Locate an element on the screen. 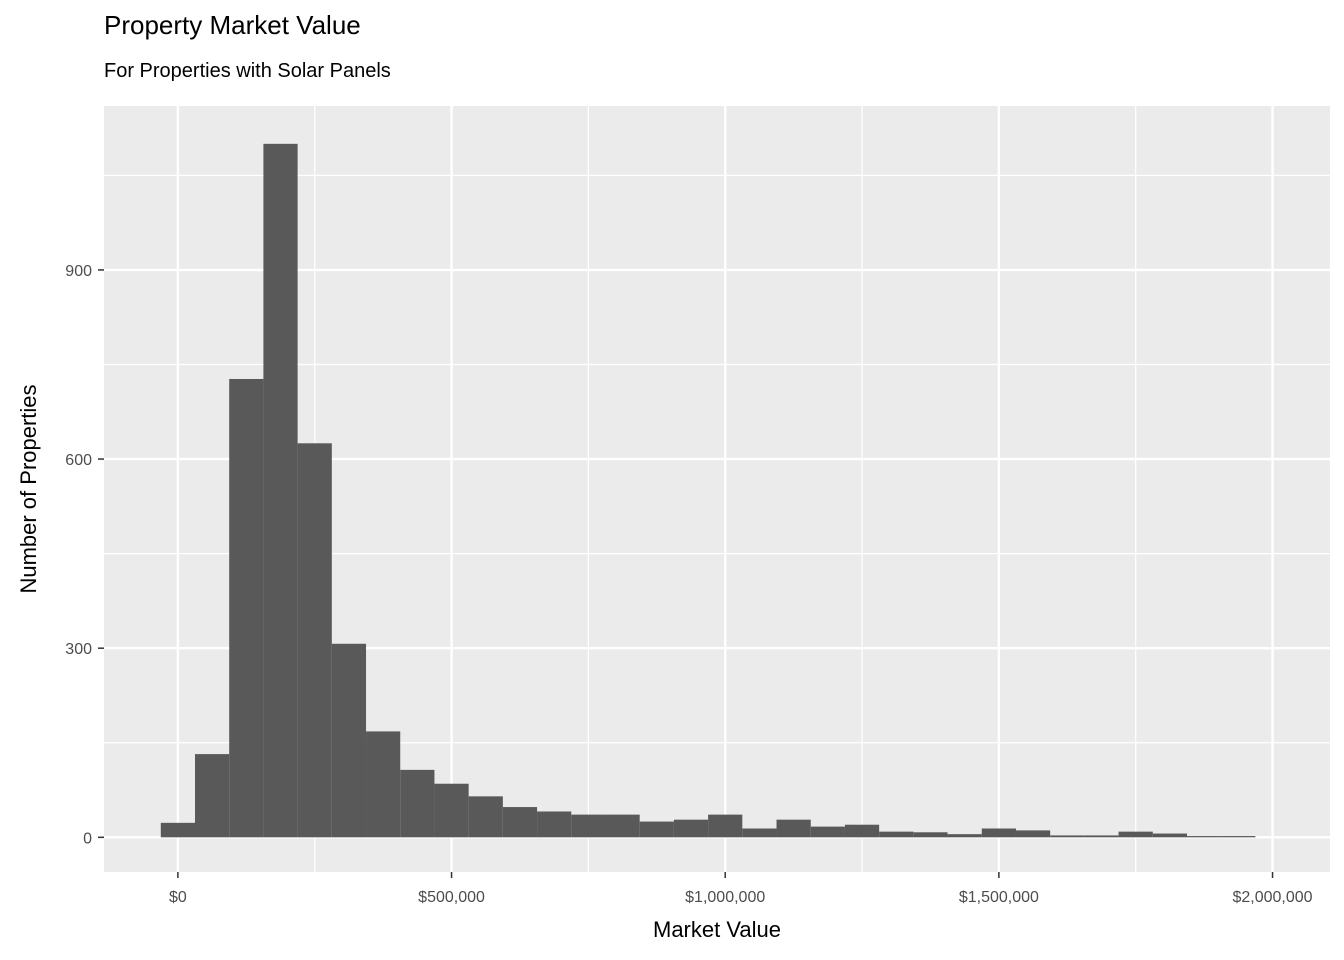 The width and height of the screenshot is (1344, 960). x-axis: $0 $500,000 $1,000,000 $1,500,000 $2,000,000 is located at coordinates (741, 889).